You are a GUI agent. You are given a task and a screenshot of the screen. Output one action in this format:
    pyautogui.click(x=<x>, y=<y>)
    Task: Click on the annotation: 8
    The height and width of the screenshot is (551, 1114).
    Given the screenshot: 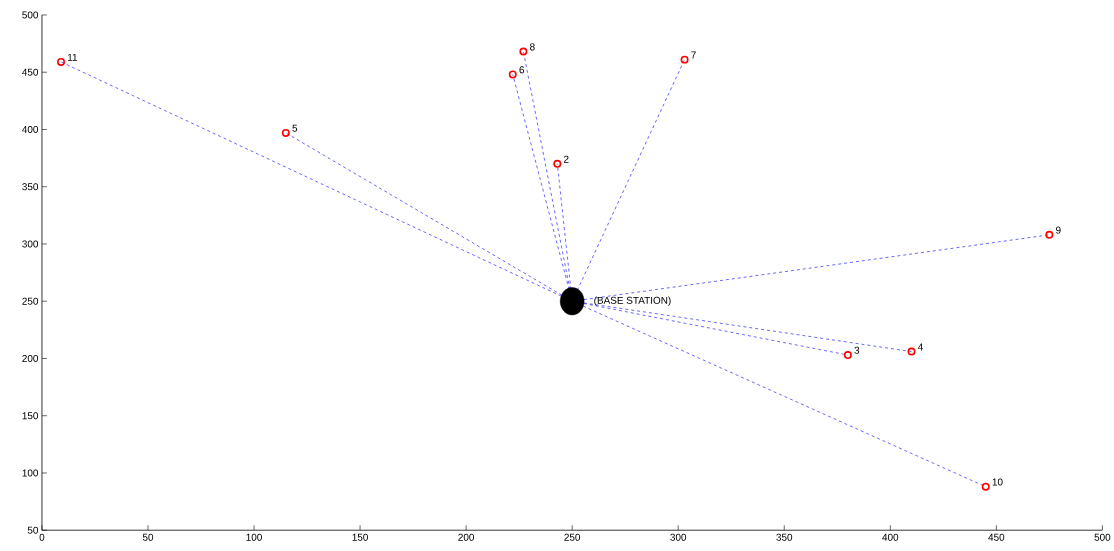 What is the action you would take?
    pyautogui.click(x=532, y=47)
    